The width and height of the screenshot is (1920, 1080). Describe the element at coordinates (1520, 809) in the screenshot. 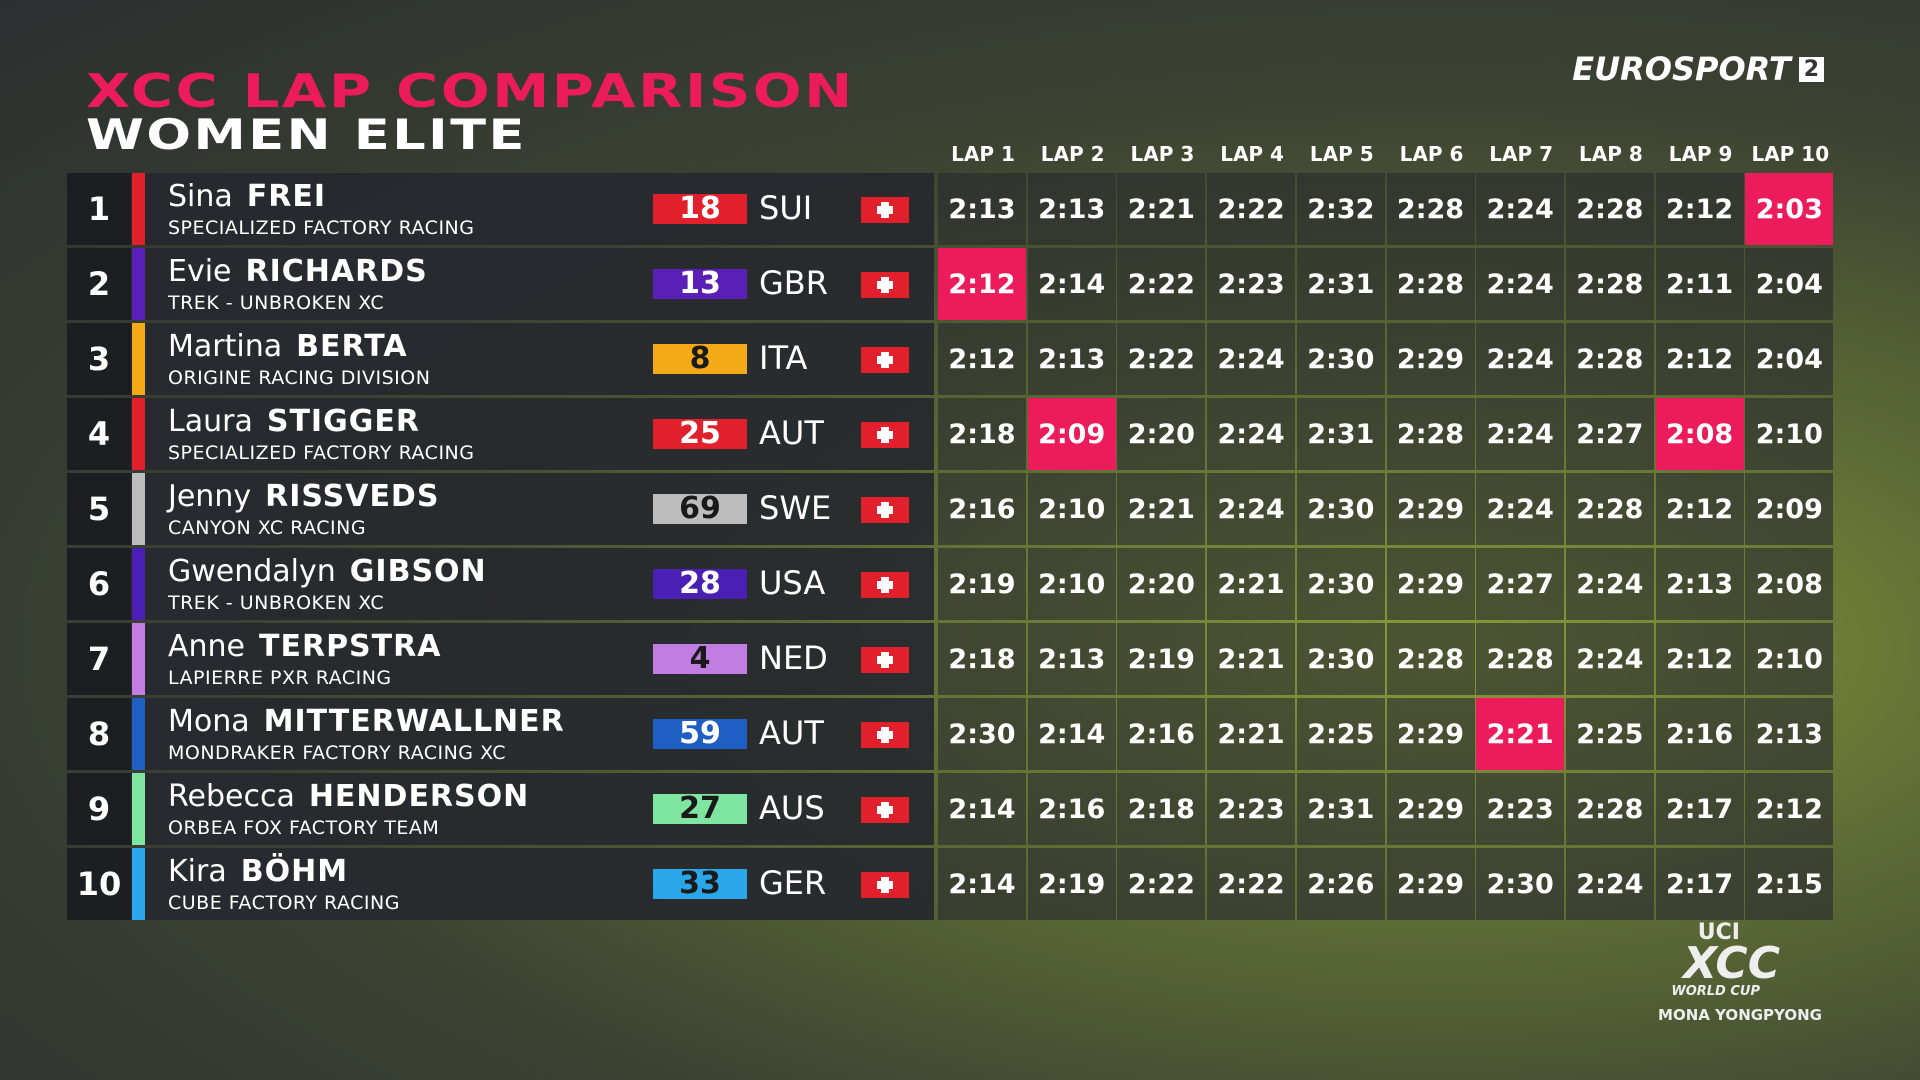

I see `lap-time: 2:23` at that location.